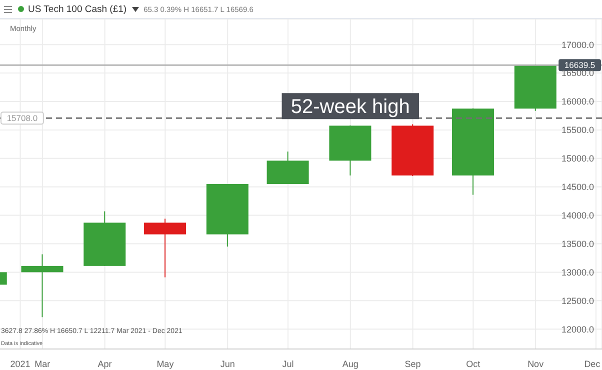 This screenshot has width=602, height=370. What do you see at coordinates (42, 286) in the screenshot?
I see `candlestick` at bounding box center [42, 286].